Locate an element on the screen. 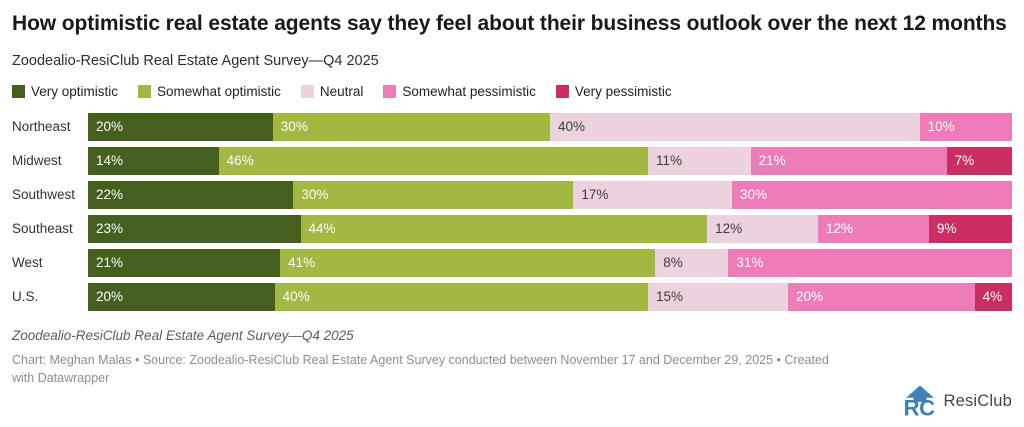 This screenshot has width=1024, height=427. legend-item: Somewhat pessimistic is located at coordinates (459, 91).